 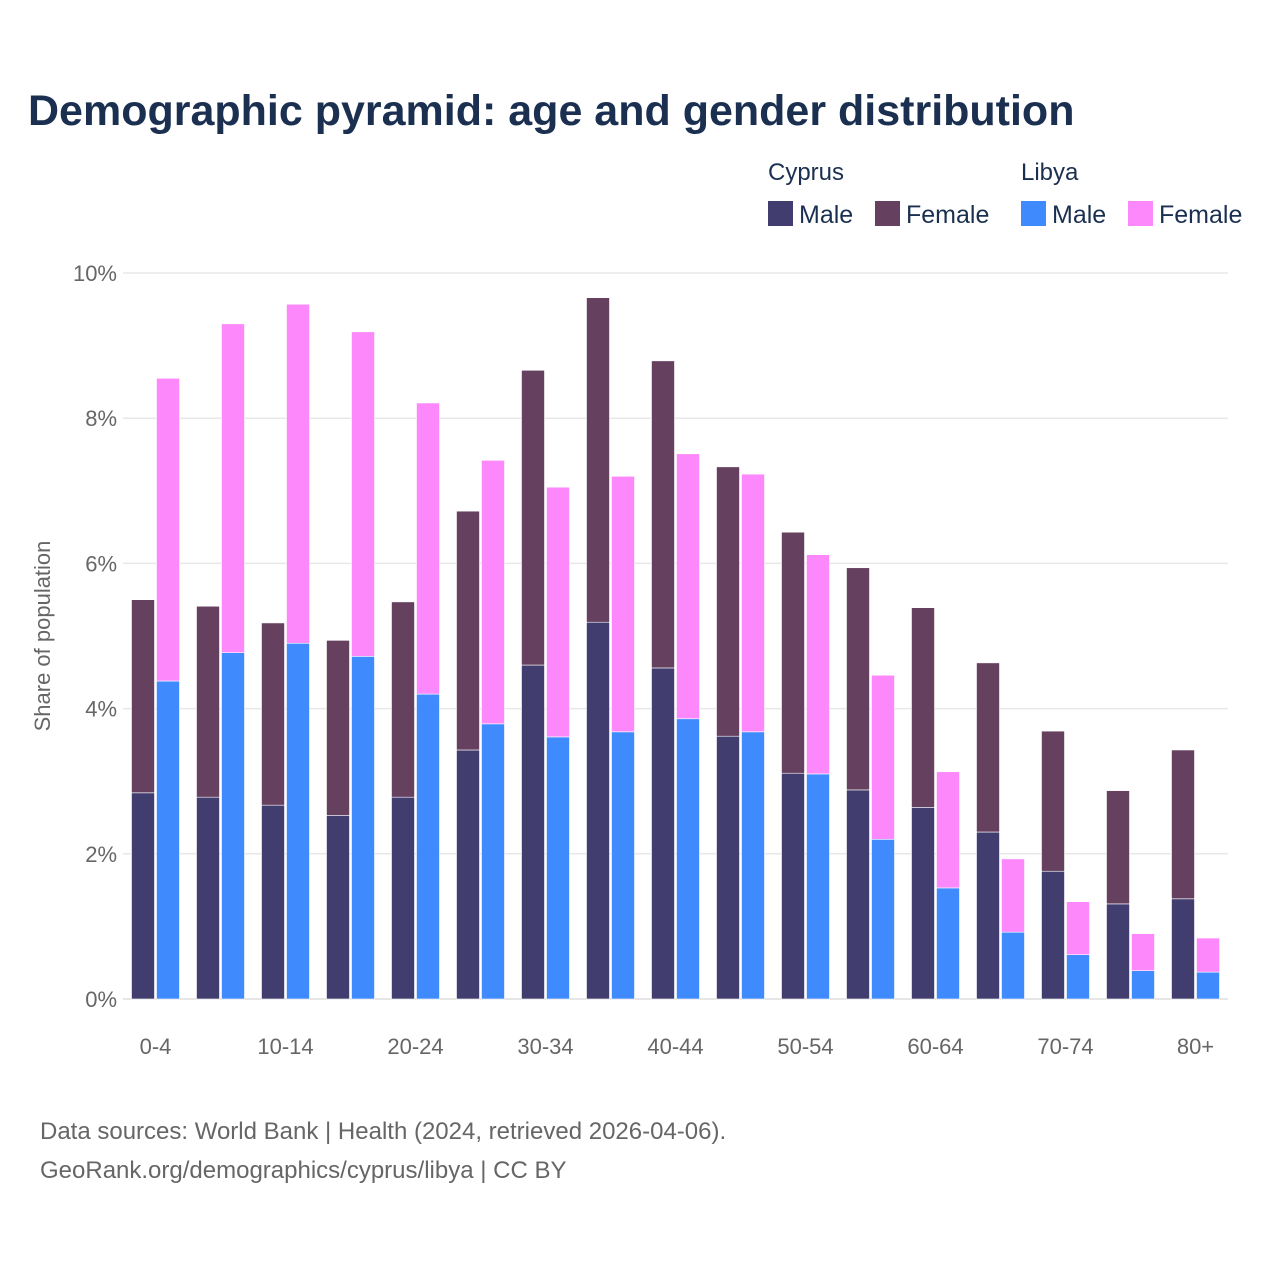 I want to click on legend-swatch-libya-male, so click(x=1033, y=213).